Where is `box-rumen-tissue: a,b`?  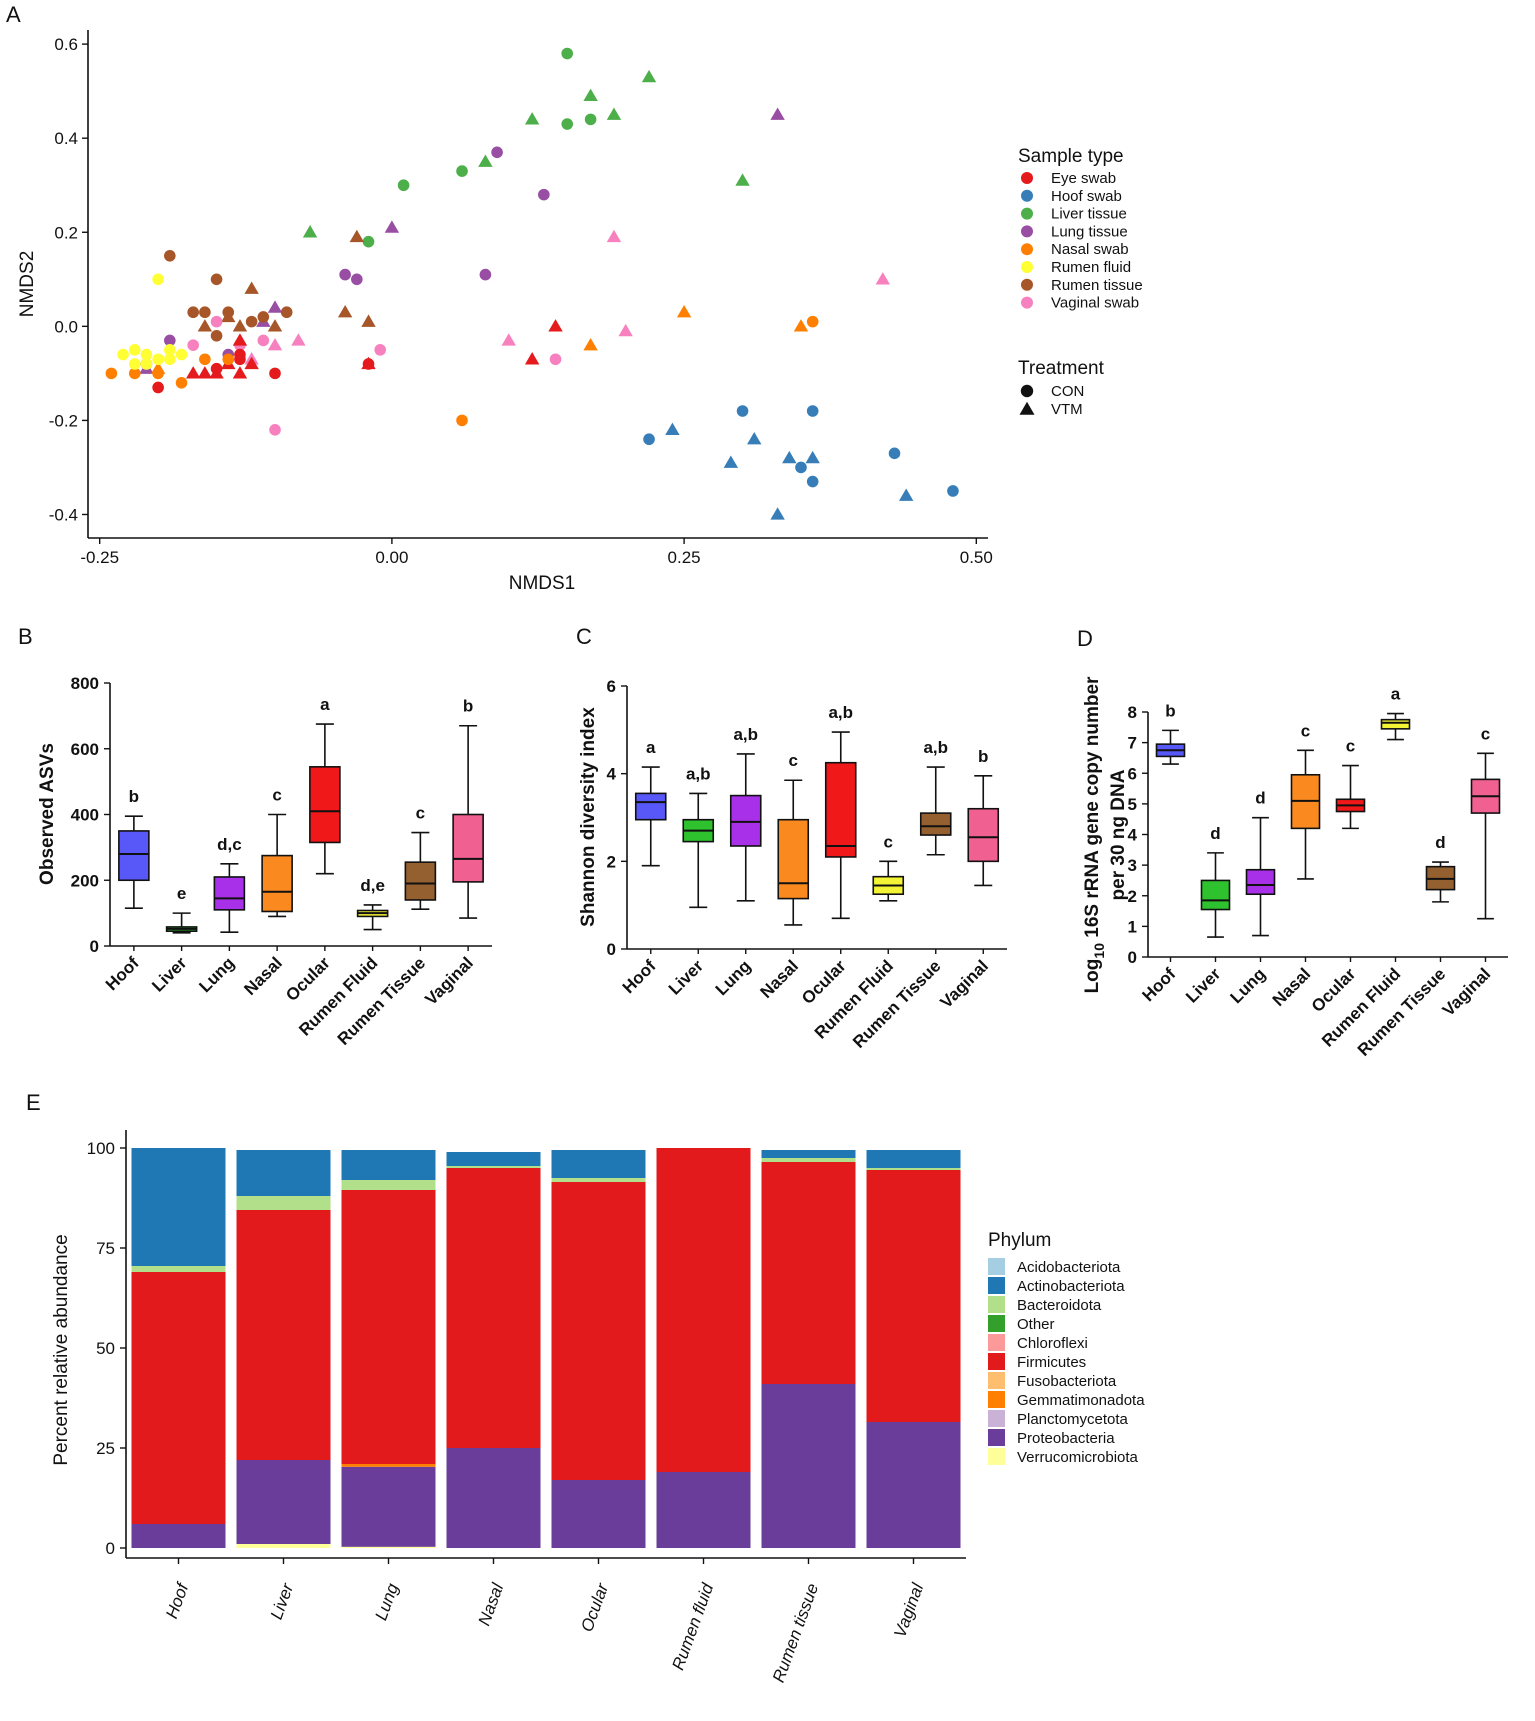
box-rumen-tissue: a,b is located at coordinates (935, 797).